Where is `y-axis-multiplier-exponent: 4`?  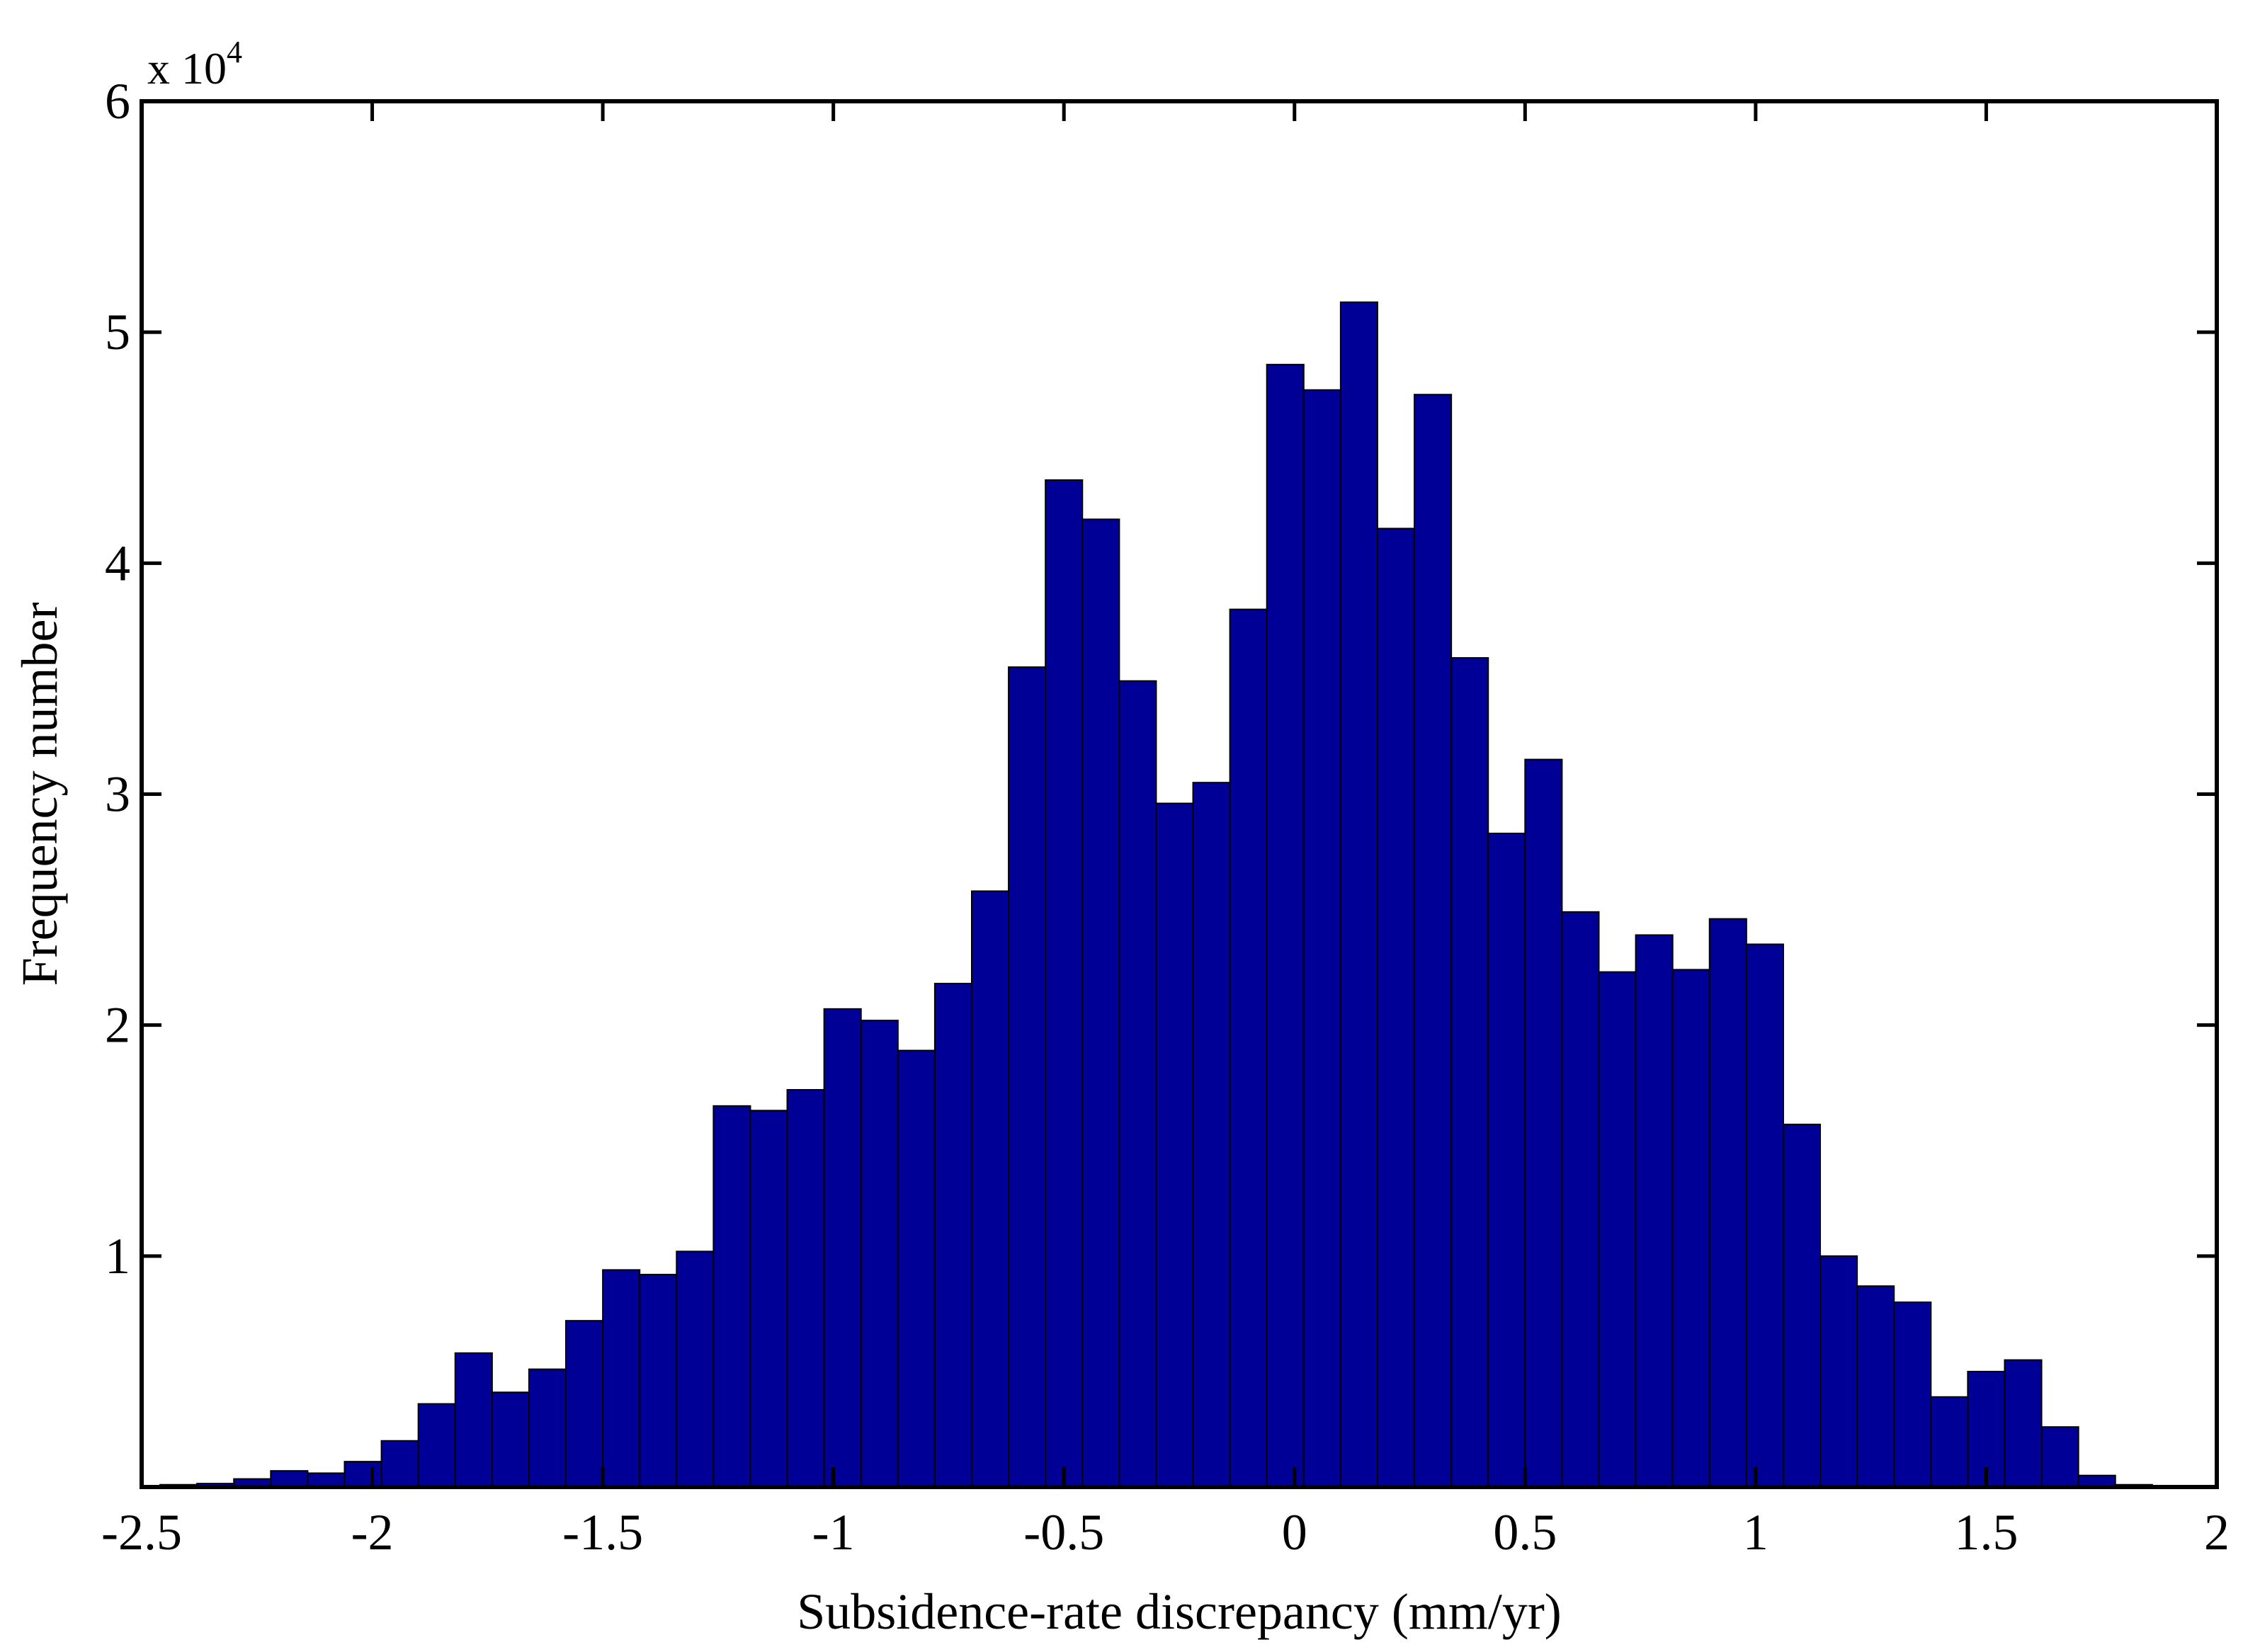
y-axis-multiplier-exponent: 4 is located at coordinates (234, 52).